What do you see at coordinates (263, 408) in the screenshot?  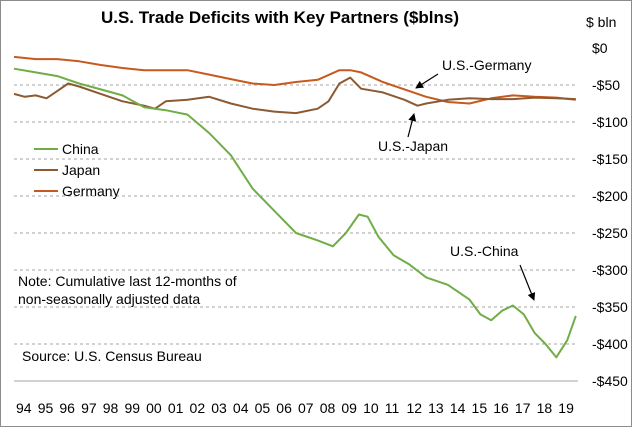 I see `x-tick-label: 05` at bounding box center [263, 408].